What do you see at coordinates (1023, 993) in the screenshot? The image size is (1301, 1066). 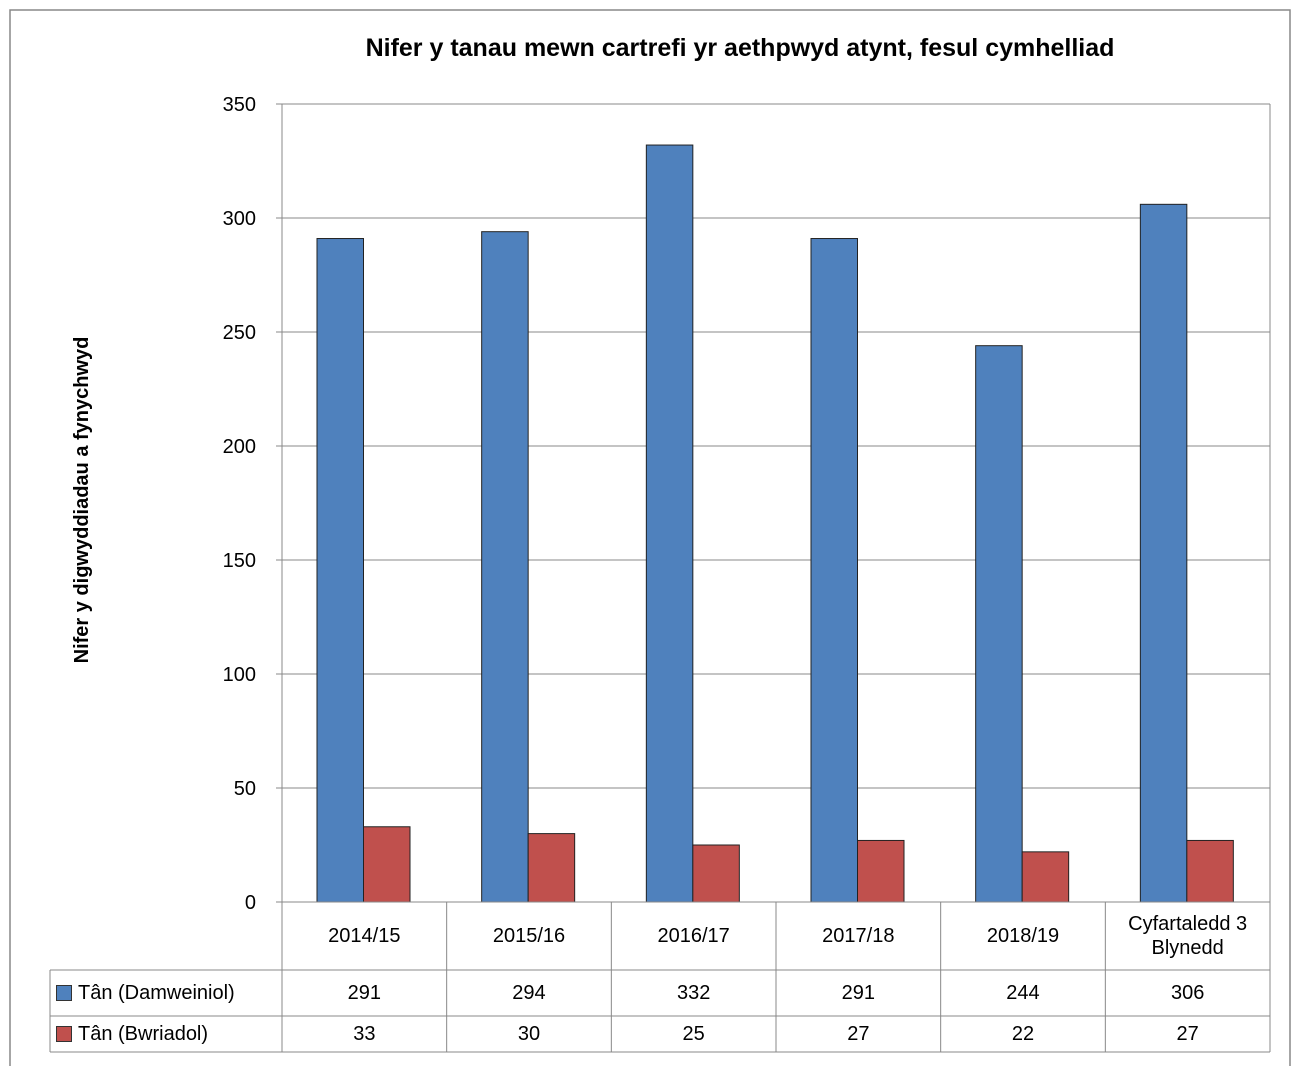 I see `data-label: 244` at bounding box center [1023, 993].